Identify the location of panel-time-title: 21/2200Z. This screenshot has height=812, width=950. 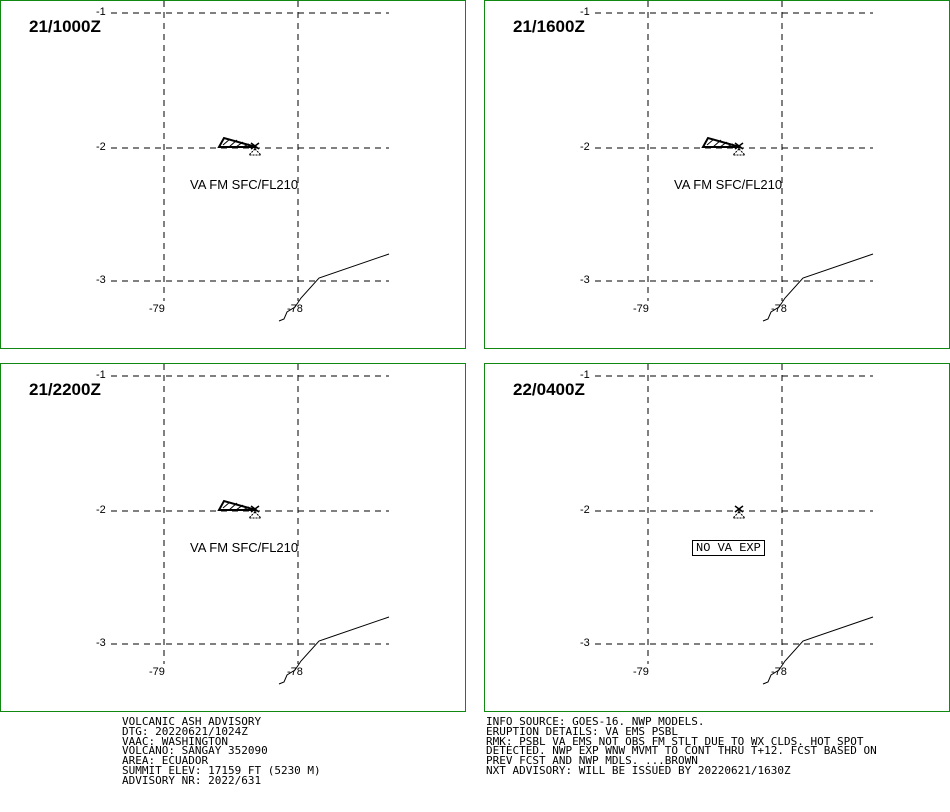
(65, 389).